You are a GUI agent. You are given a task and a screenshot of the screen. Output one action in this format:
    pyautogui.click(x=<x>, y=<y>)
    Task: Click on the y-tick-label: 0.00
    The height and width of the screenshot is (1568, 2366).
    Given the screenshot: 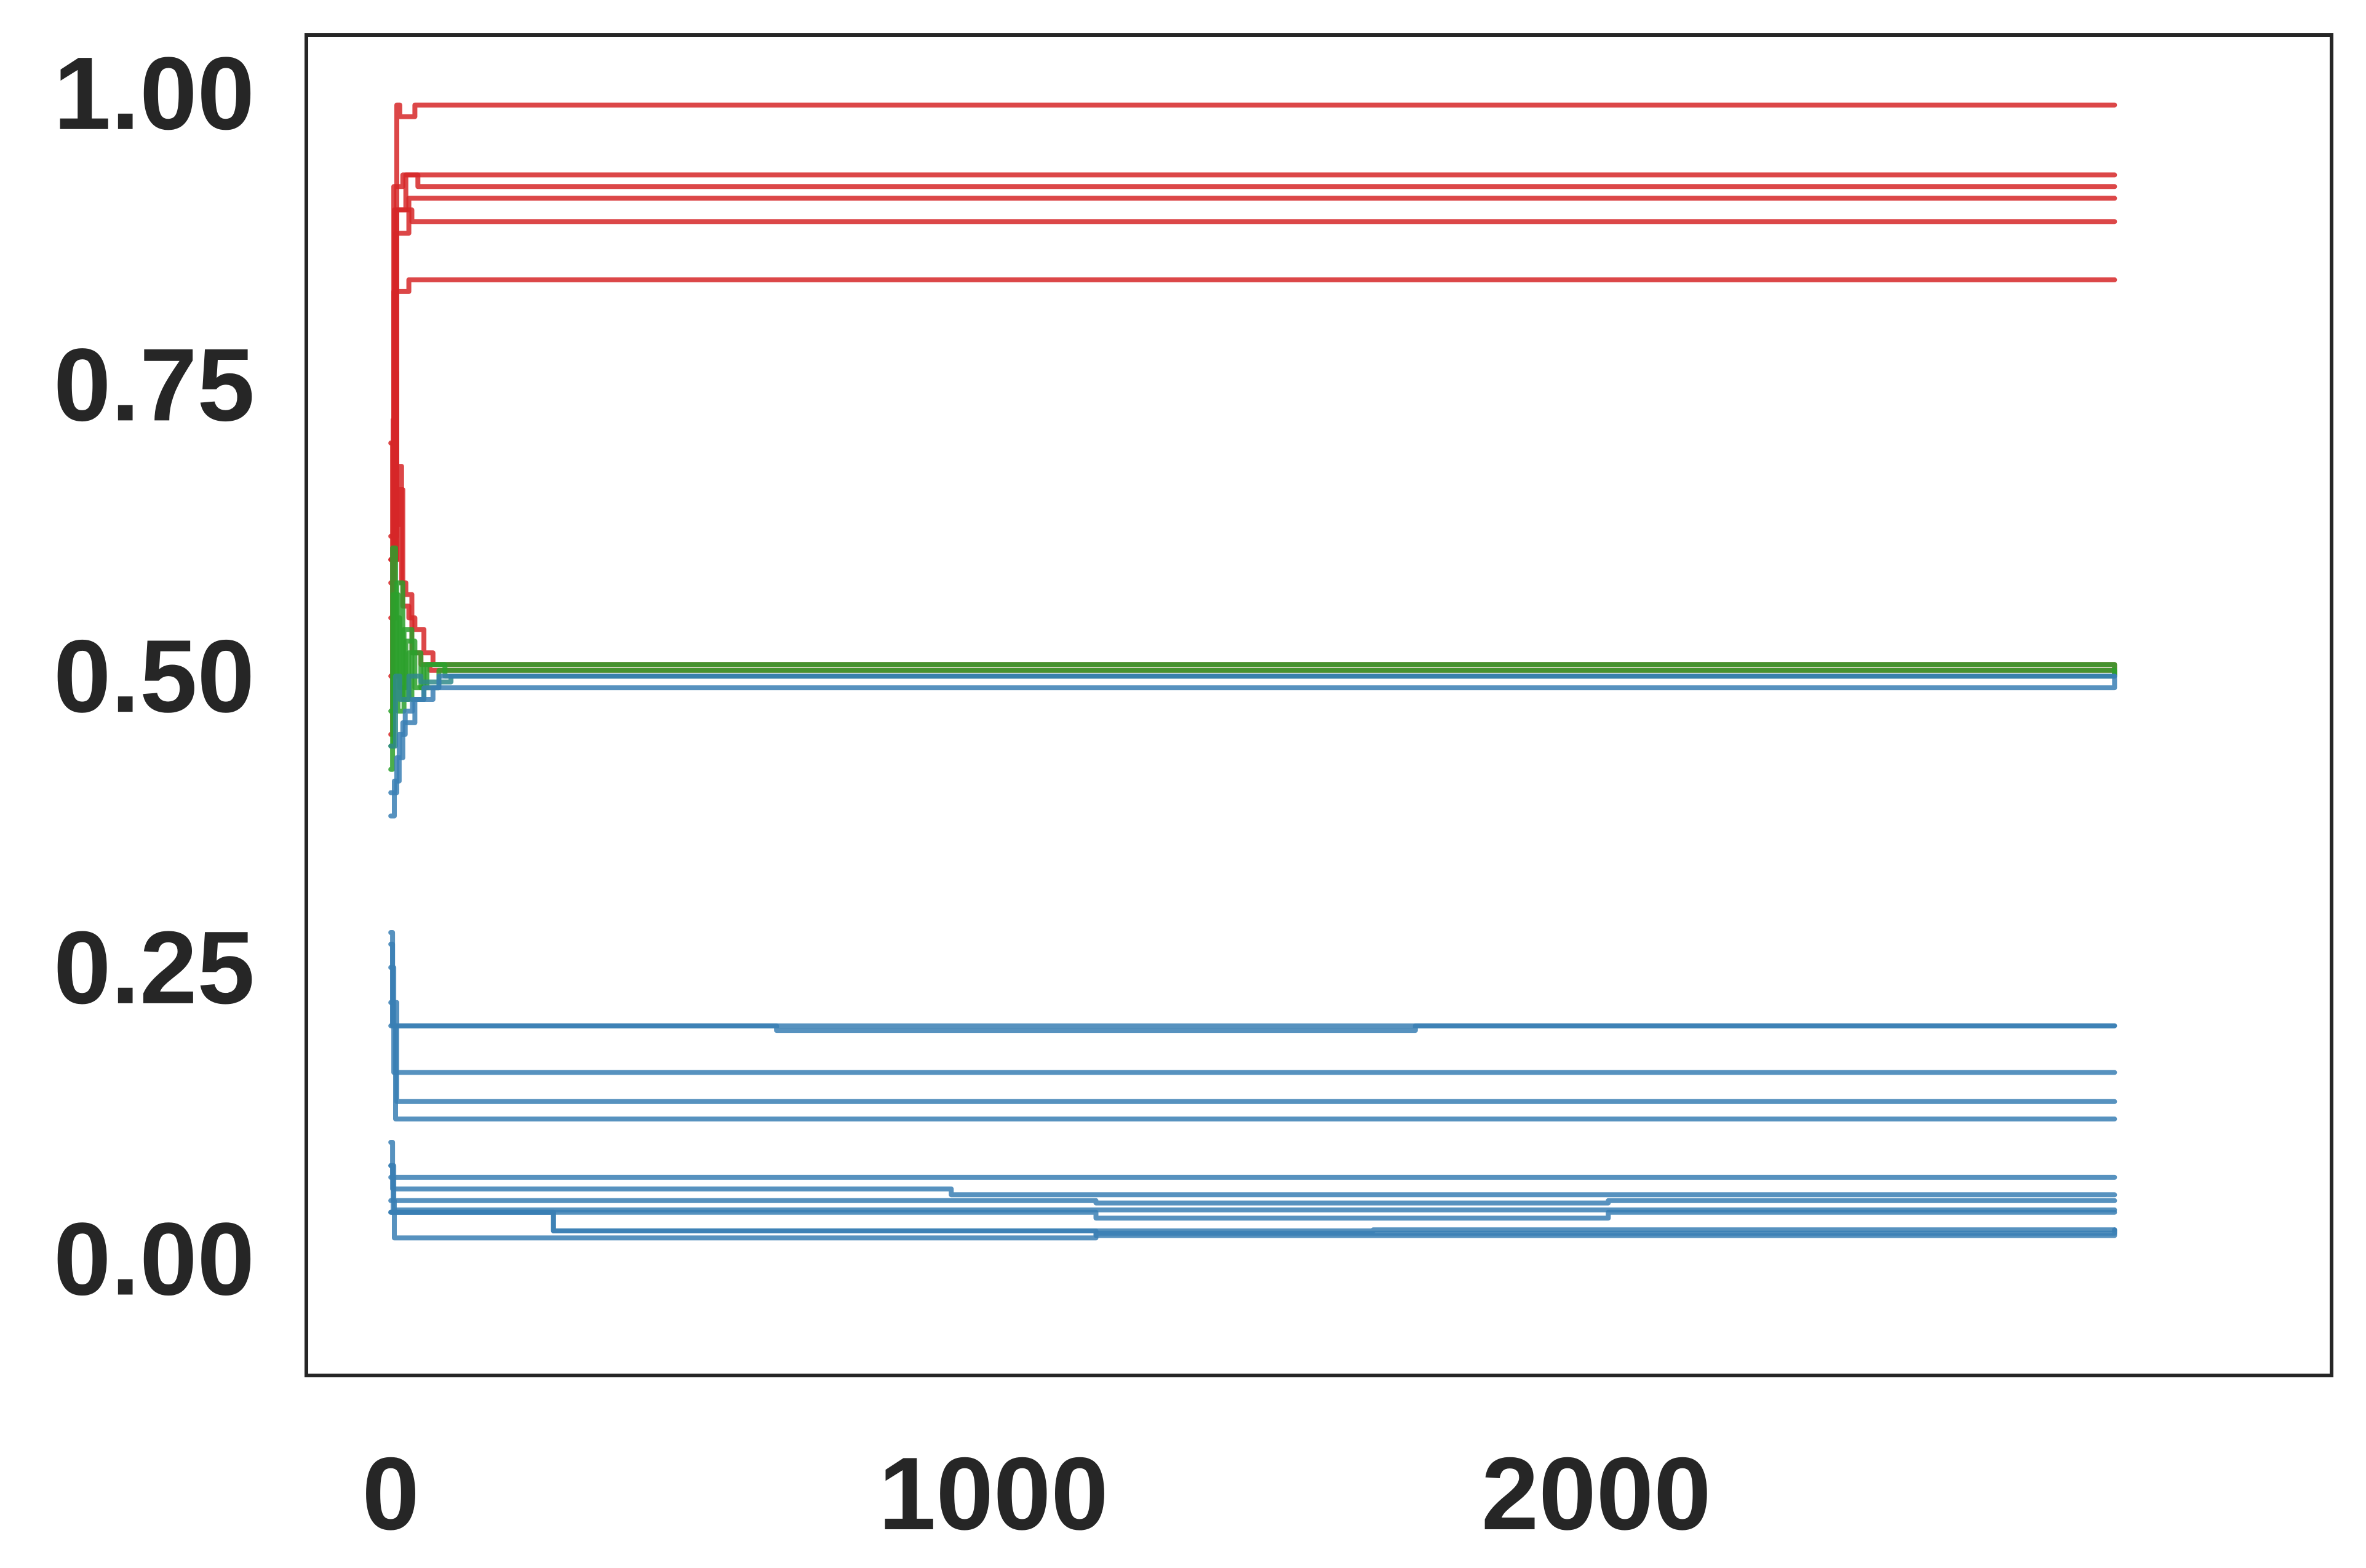 What is the action you would take?
    pyautogui.click(x=154, y=1259)
    